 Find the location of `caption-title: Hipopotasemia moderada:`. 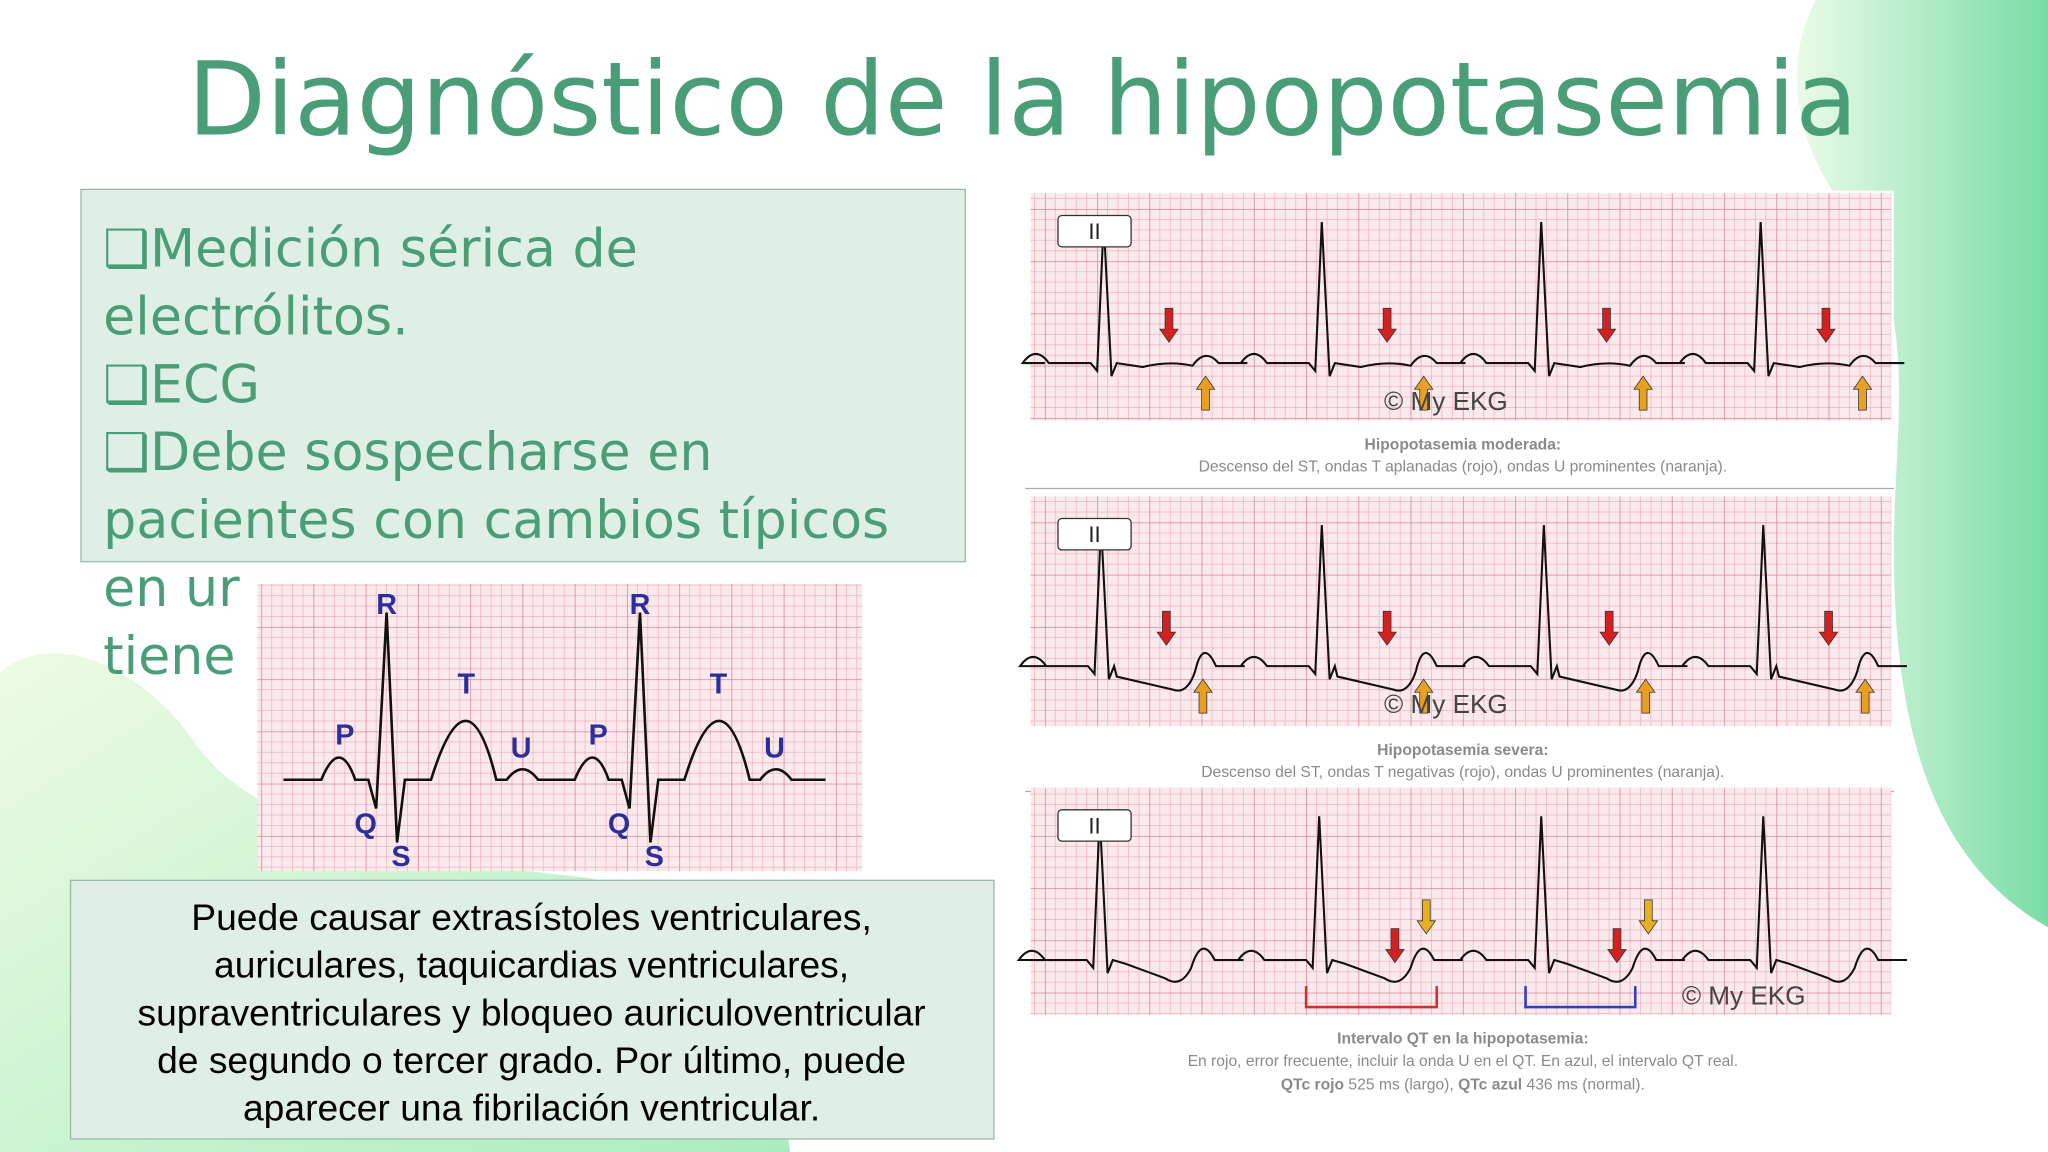

caption-title: Hipopotasemia moderada: is located at coordinates (1463, 444).